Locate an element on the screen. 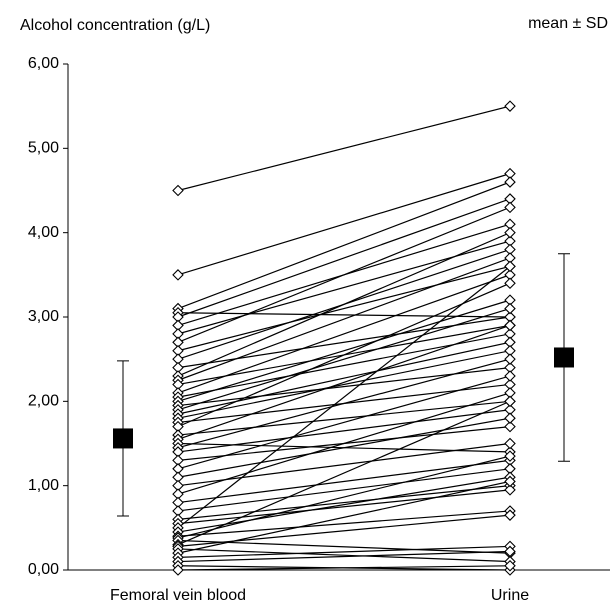 This screenshot has height=606, width=612. x-tick-label: Urine is located at coordinates (510, 595).